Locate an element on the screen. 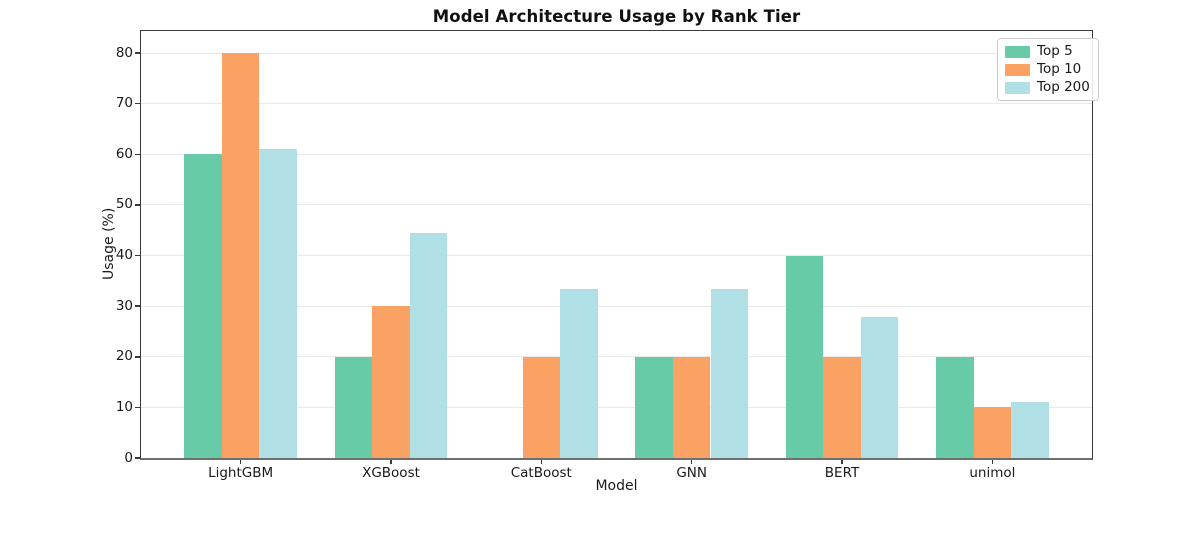 The height and width of the screenshot is (533, 1195). legend-item: Top 5 is located at coordinates (1047, 51).